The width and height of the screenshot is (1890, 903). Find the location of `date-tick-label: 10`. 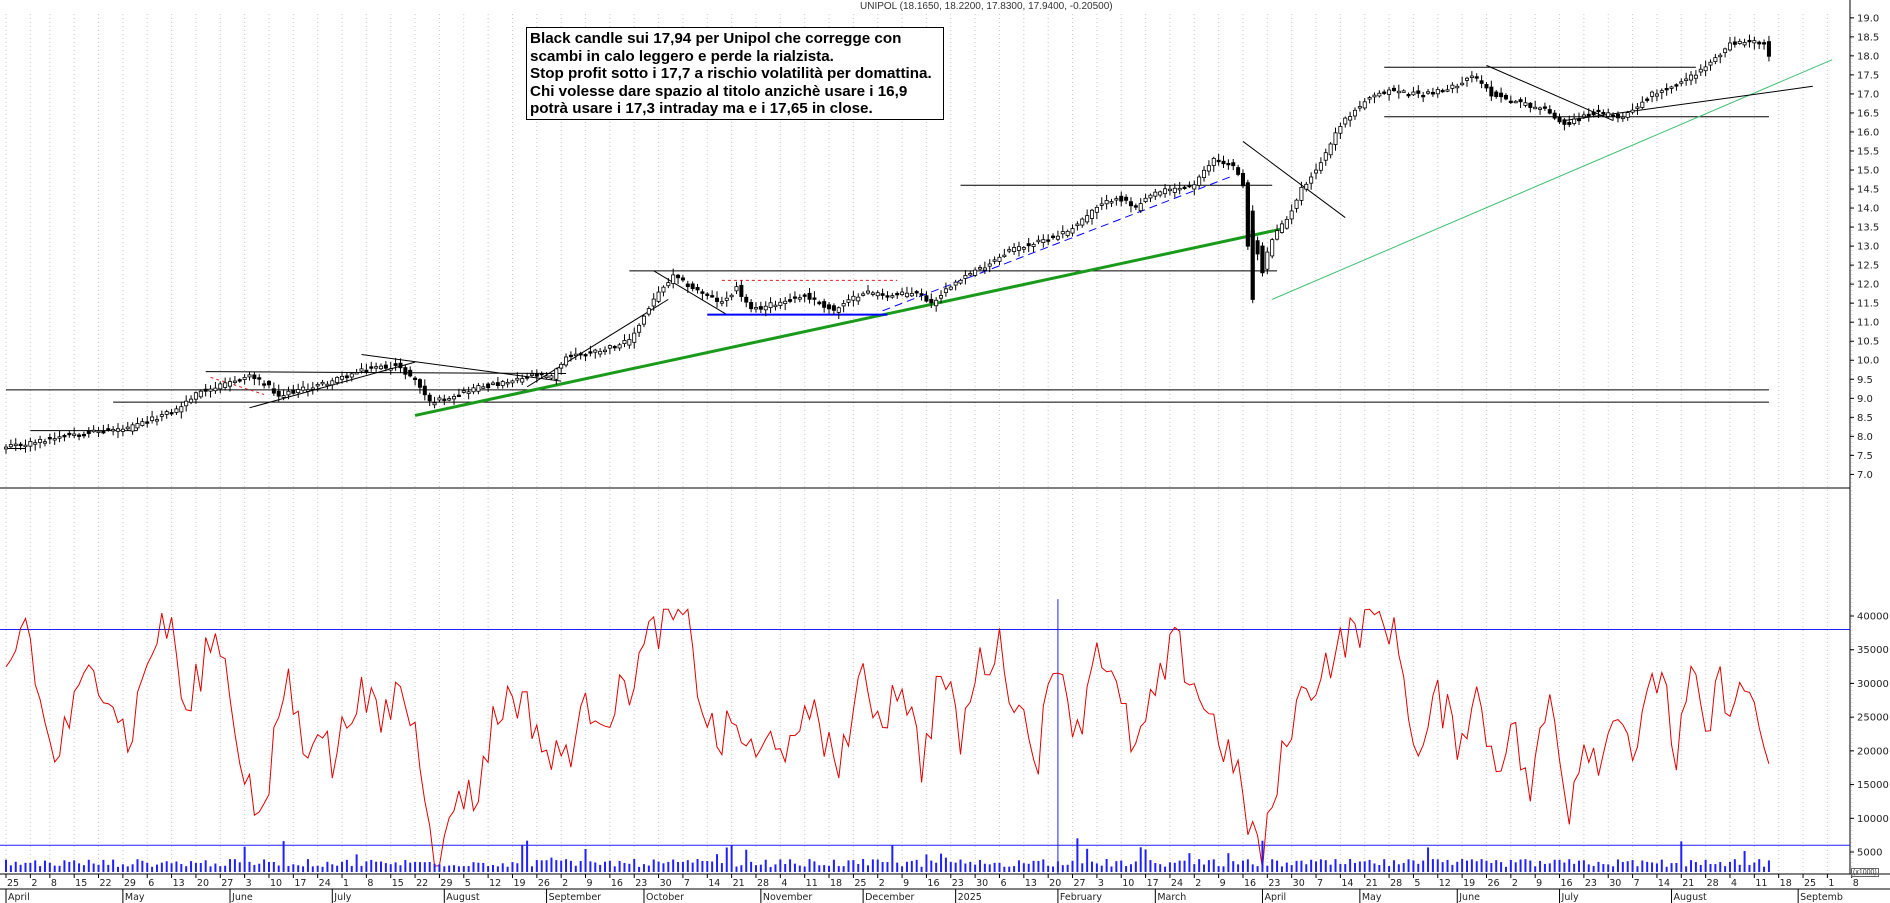

date-tick-label: 10 is located at coordinates (1128, 883).